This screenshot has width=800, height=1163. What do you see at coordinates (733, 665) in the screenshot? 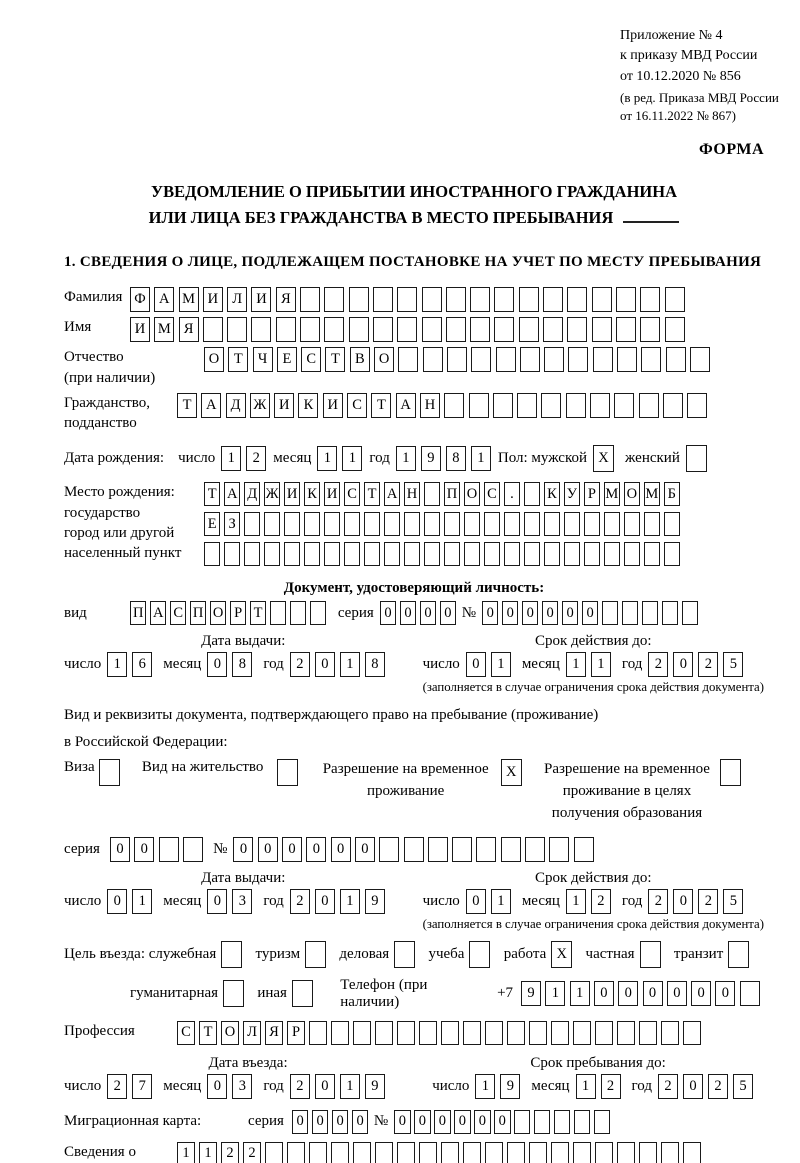
I see `char-cell: 5` at bounding box center [733, 665].